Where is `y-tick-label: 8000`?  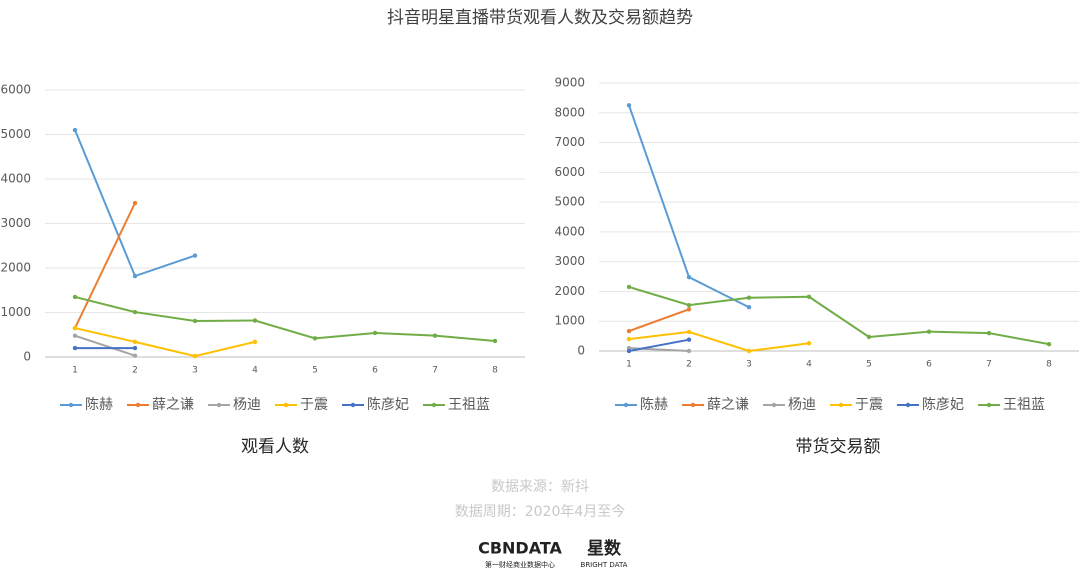
y-tick-label: 8000 is located at coordinates (569, 112).